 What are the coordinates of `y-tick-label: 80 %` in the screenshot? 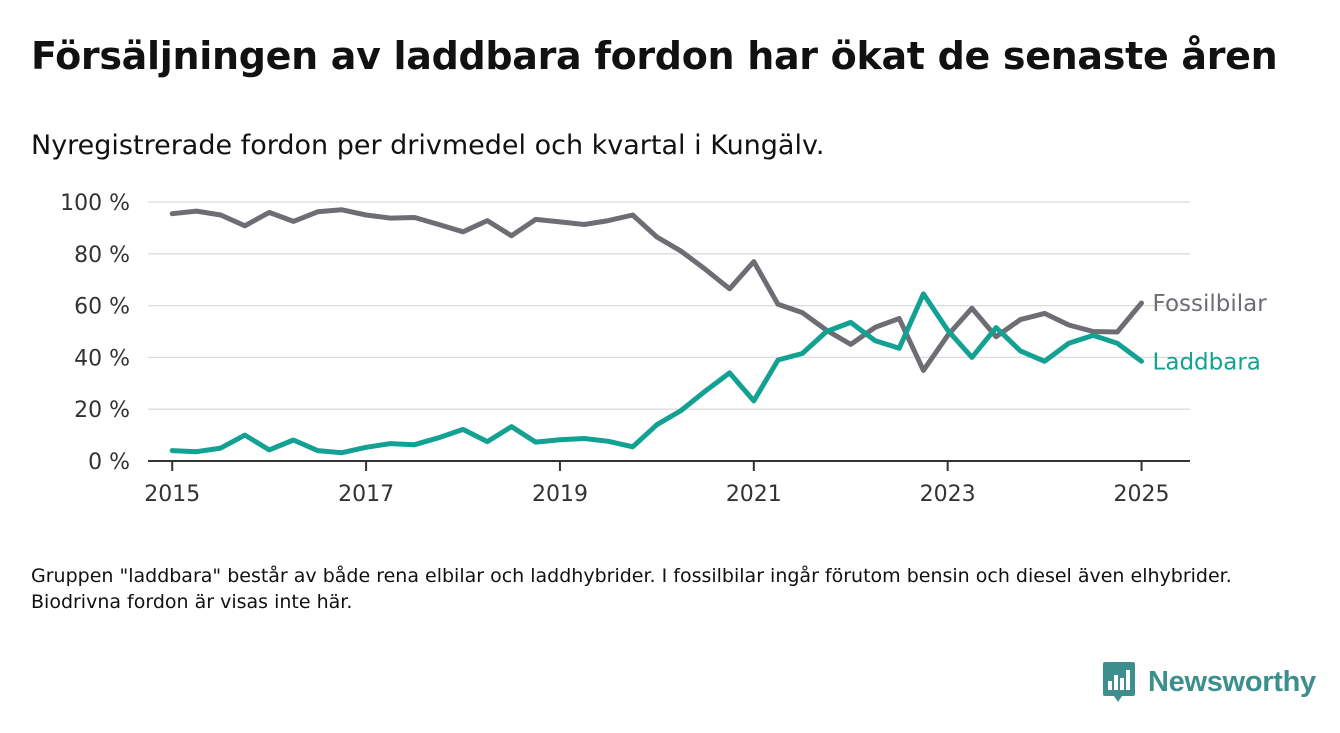 It's located at (102, 255).